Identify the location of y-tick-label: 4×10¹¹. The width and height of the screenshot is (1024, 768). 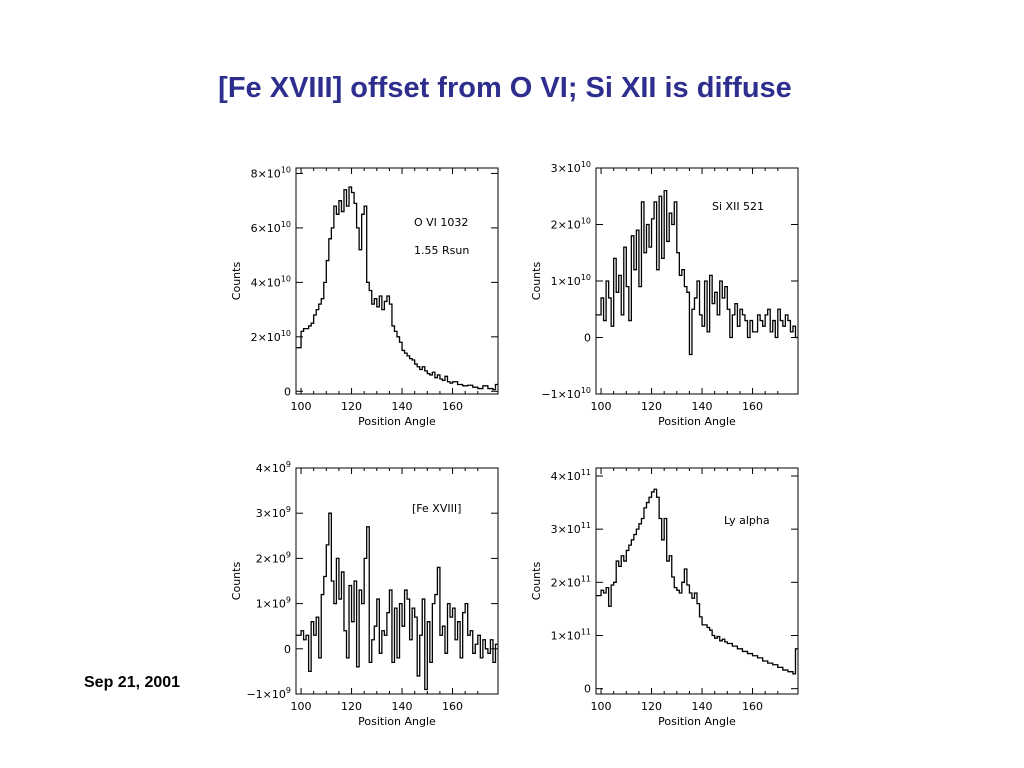
(571, 475).